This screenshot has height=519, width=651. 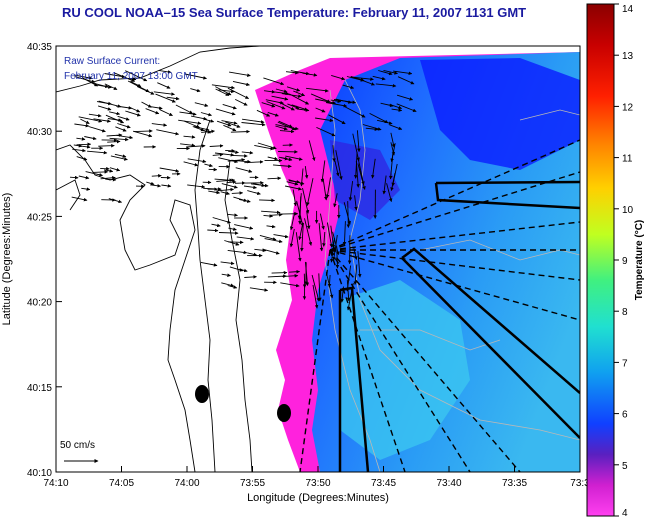 What do you see at coordinates (639, 260) in the screenshot?
I see `colorbar-label: Temperature (°C)` at bounding box center [639, 260].